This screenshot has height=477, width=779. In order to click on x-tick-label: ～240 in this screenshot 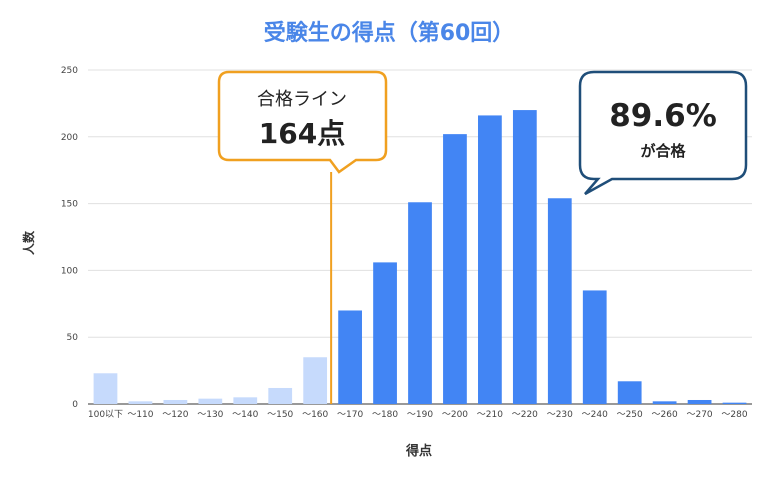, I will do `click(595, 415)`.